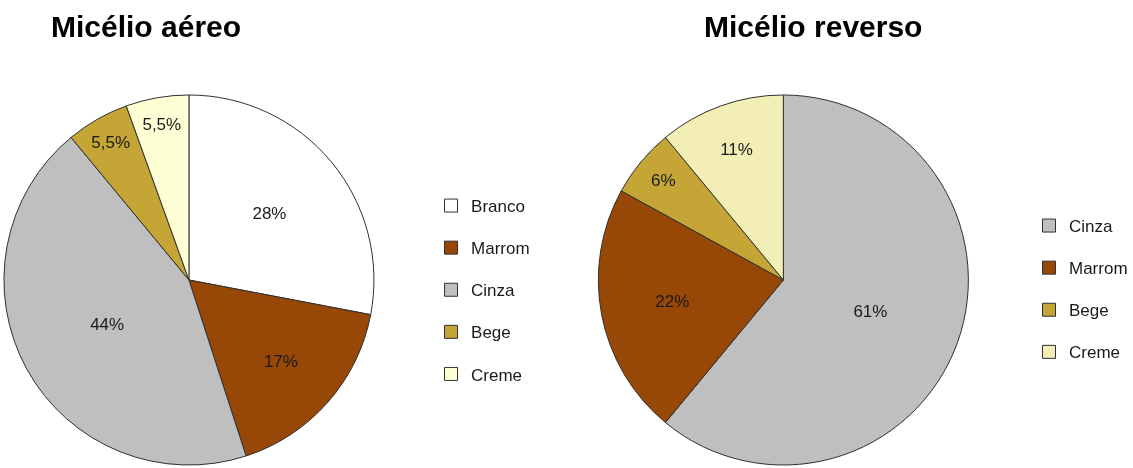  What do you see at coordinates (269, 213) in the screenshot?
I see `data-label: 28%` at bounding box center [269, 213].